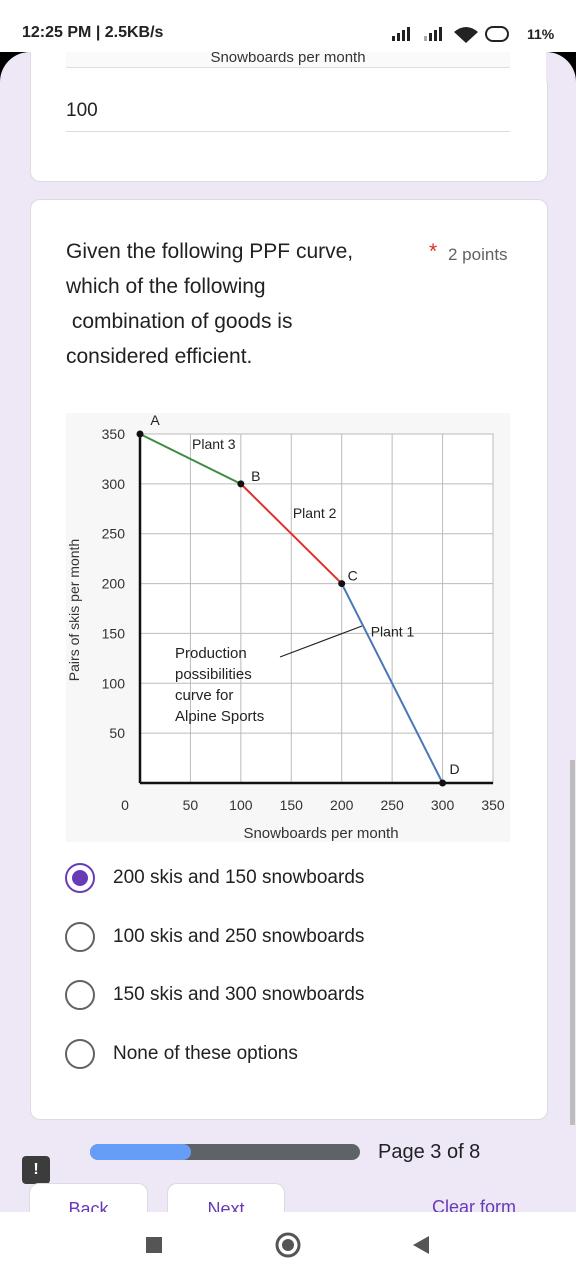 This screenshot has height=1280, width=576. What do you see at coordinates (241, 805) in the screenshot?
I see `x-tick-label: 100` at bounding box center [241, 805].